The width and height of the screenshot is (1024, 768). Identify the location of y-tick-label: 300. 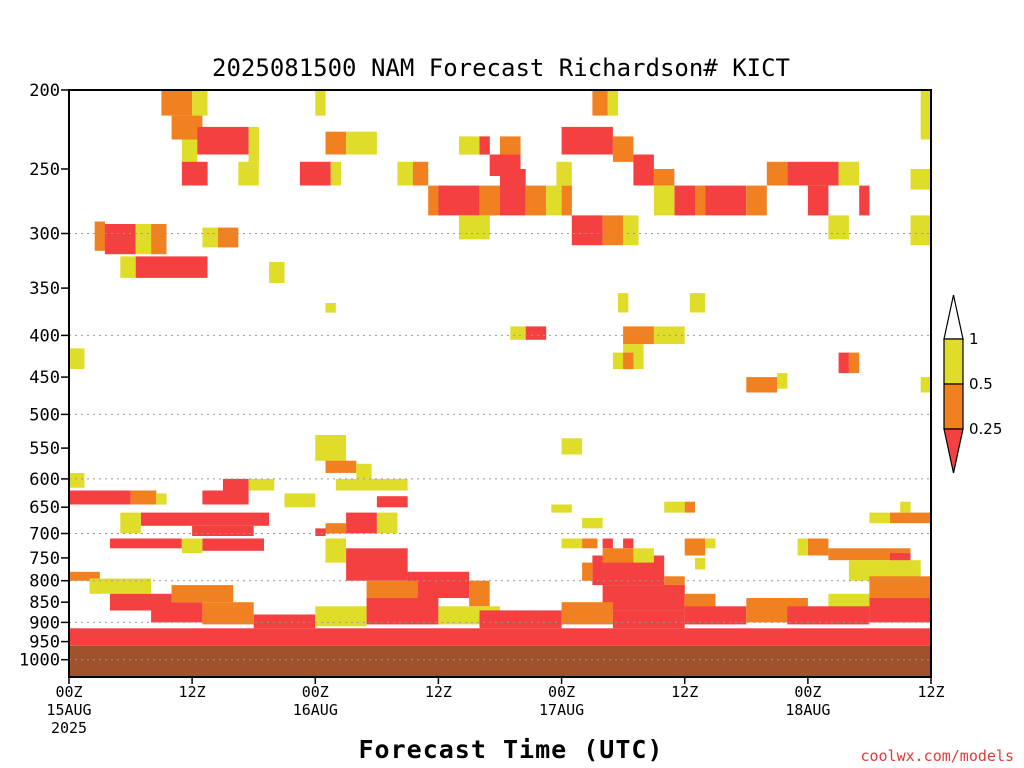
(44, 235).